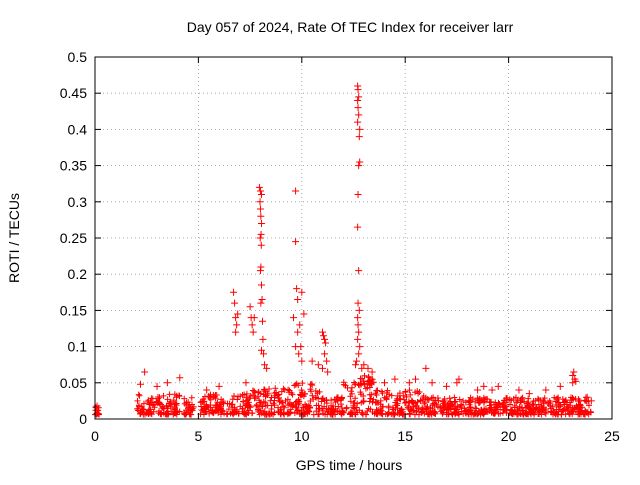 The image size is (640, 485). I want to click on y-tick-label: 0.3, so click(78, 202).